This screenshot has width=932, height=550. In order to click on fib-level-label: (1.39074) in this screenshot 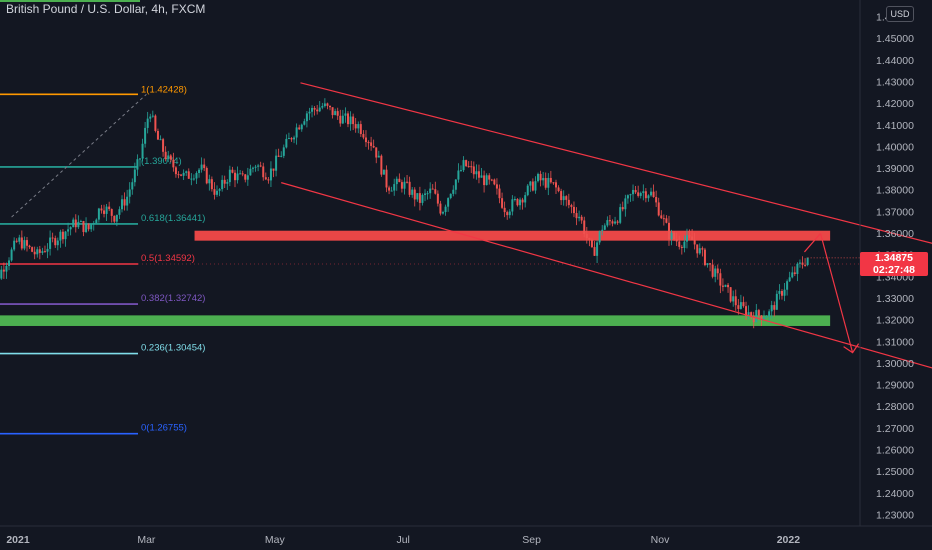, I will do `click(161, 161)`.